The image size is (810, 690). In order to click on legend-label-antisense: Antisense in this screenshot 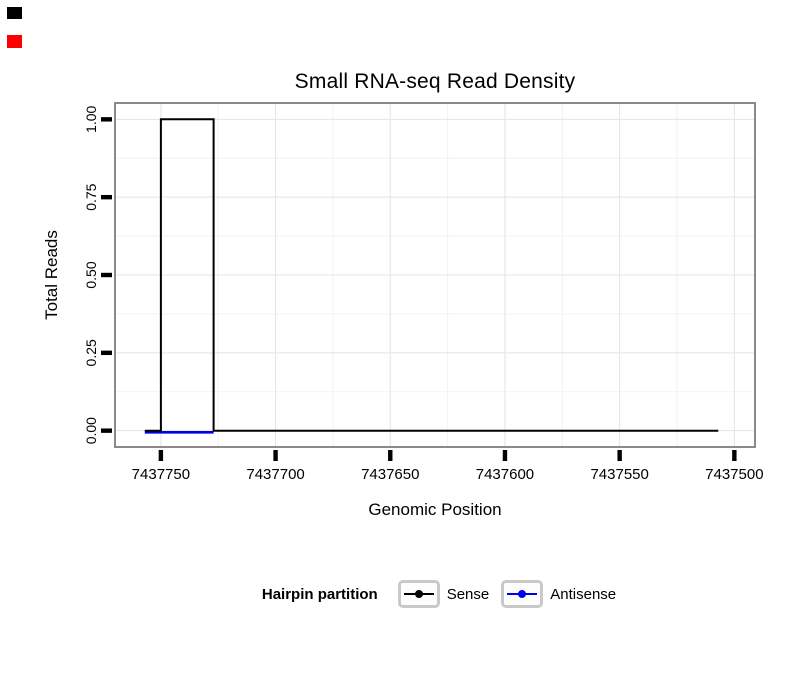, I will do `click(583, 594)`.